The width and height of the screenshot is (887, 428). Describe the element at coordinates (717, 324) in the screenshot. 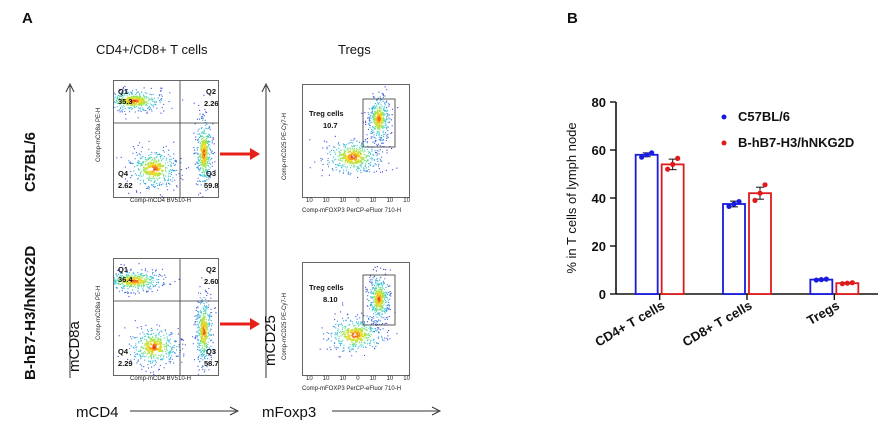

I see `x-tick-label: CD8+ T cells` at that location.